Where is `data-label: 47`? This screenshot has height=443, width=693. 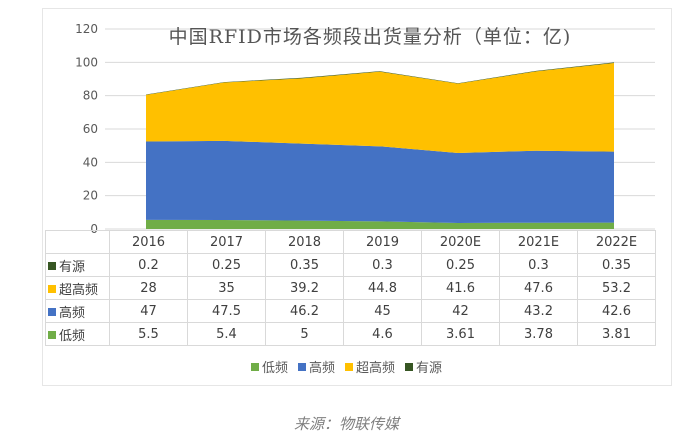
data-label: 47 is located at coordinates (148, 311).